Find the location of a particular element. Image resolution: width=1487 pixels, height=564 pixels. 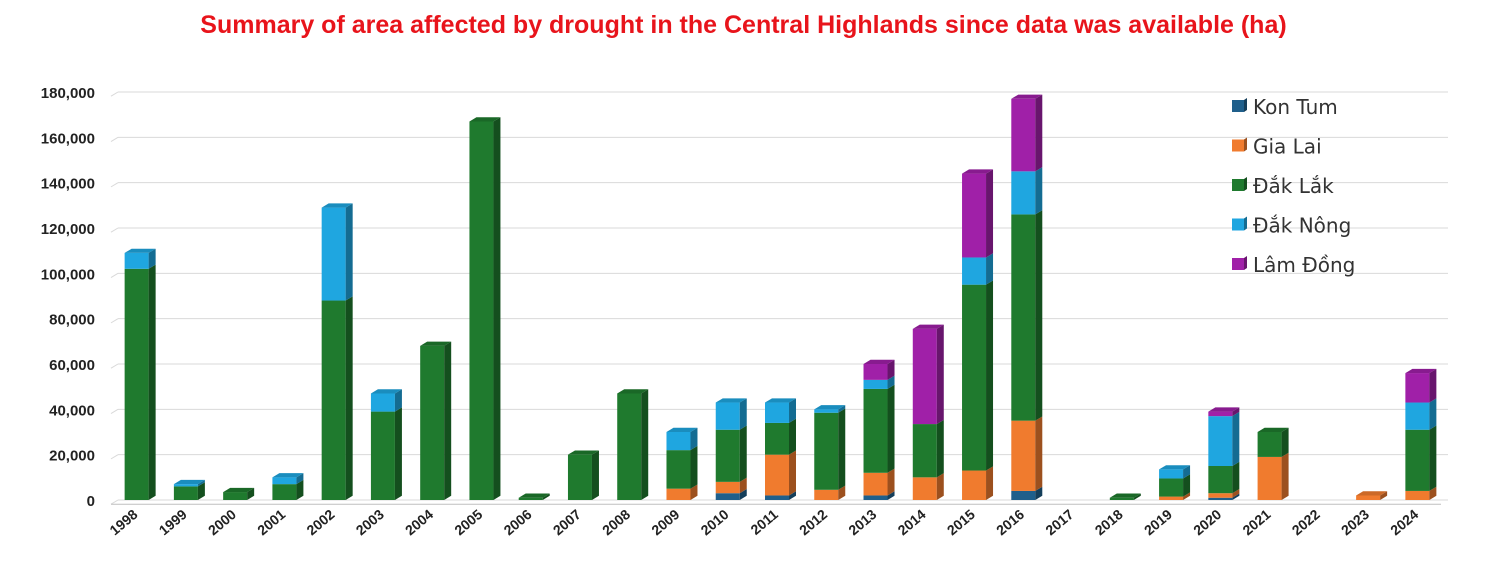

y-tick-label: 20,000 is located at coordinates (72, 456).